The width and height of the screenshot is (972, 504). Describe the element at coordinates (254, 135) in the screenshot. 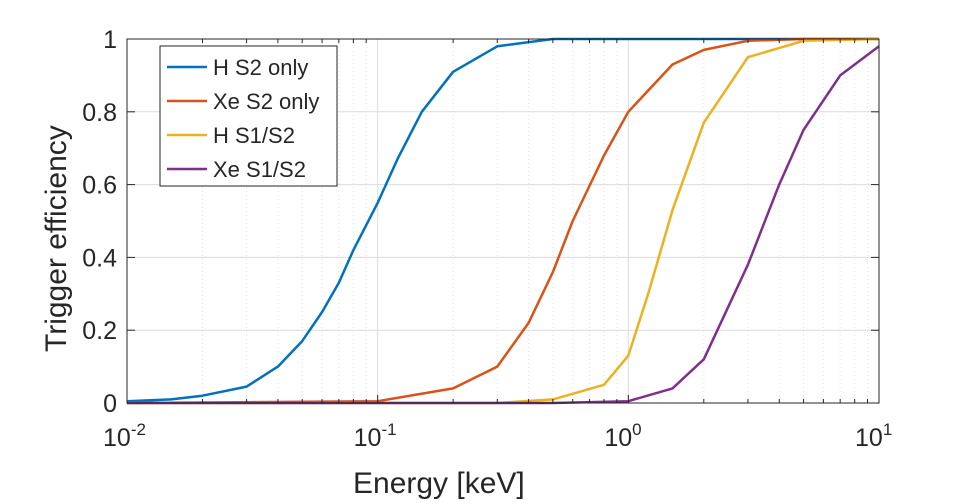

I see `legend-entry: H S1/S2` at that location.